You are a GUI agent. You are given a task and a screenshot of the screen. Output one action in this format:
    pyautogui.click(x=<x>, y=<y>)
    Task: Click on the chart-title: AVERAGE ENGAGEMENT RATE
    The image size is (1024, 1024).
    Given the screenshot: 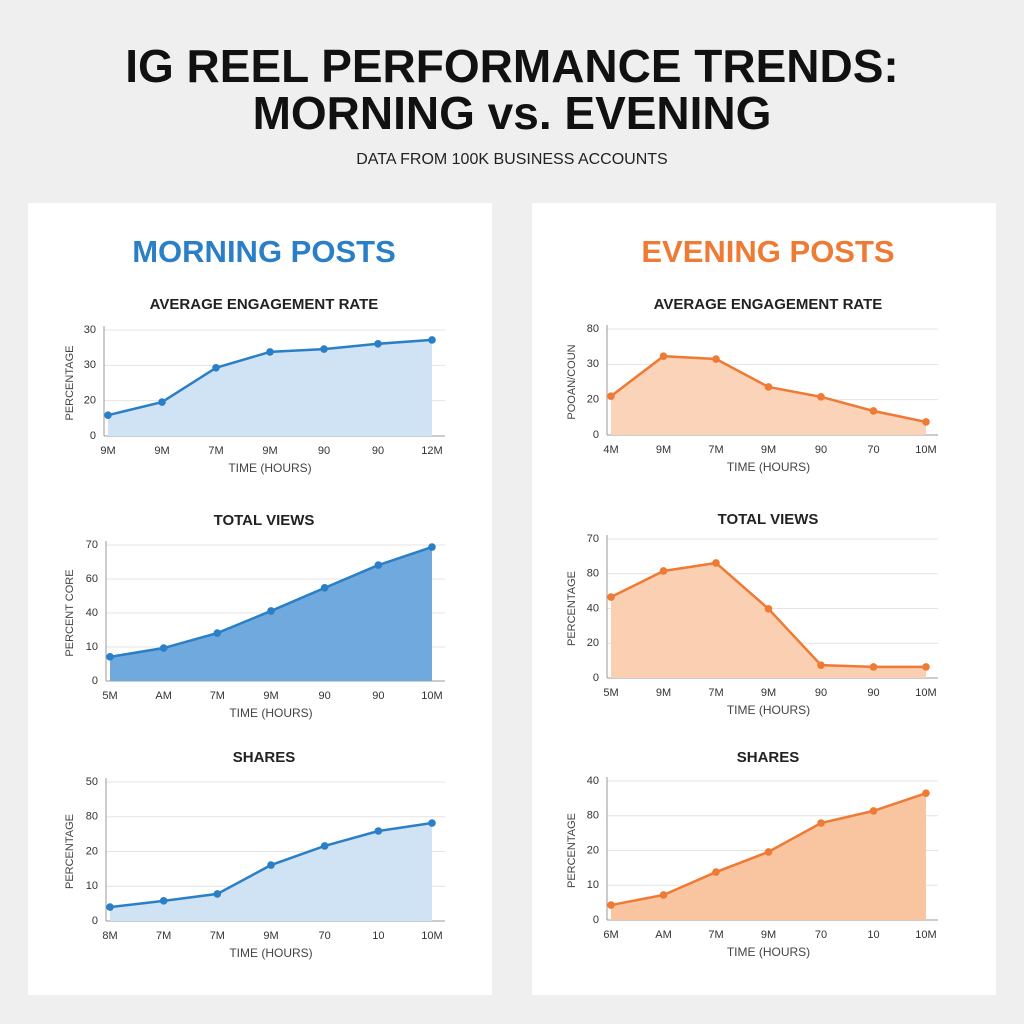 What is the action you would take?
    pyautogui.click(x=264, y=304)
    